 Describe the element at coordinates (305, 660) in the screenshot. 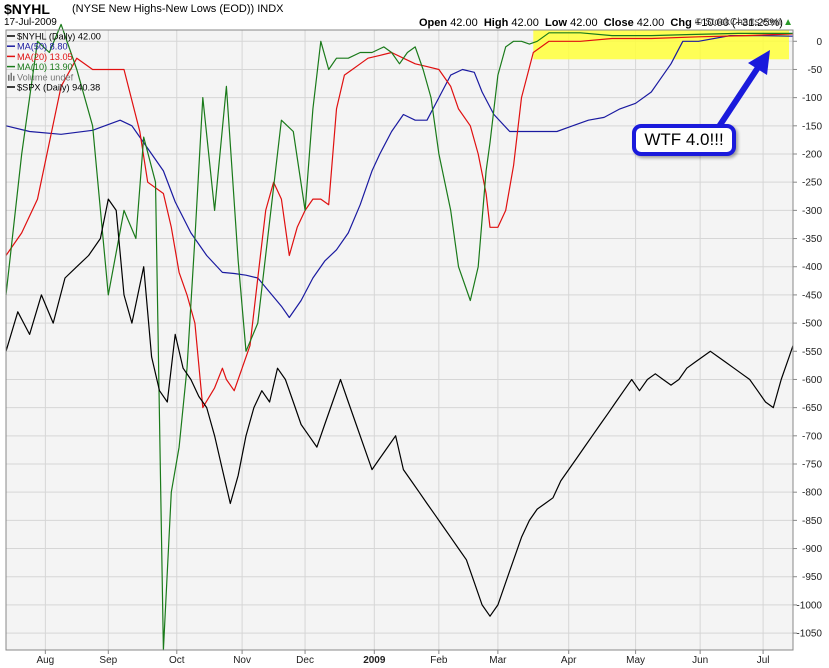

I see `x-tick-label: Dec` at that location.